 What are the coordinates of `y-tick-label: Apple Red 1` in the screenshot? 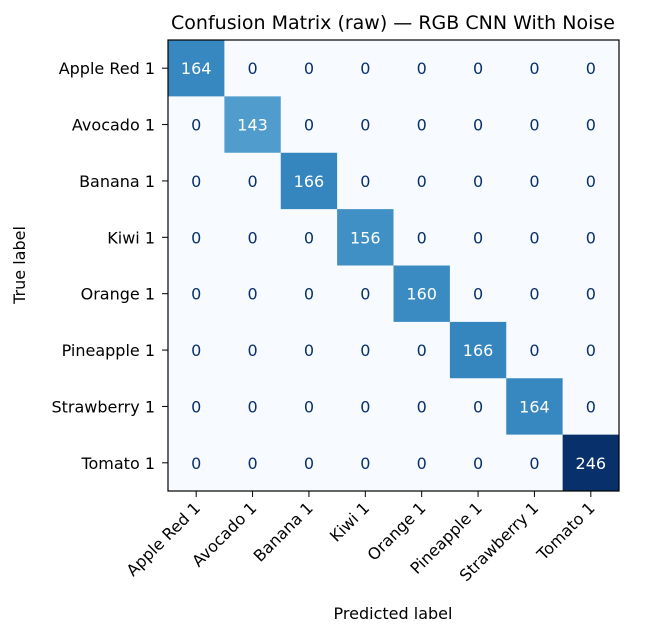 It's located at (107, 68).